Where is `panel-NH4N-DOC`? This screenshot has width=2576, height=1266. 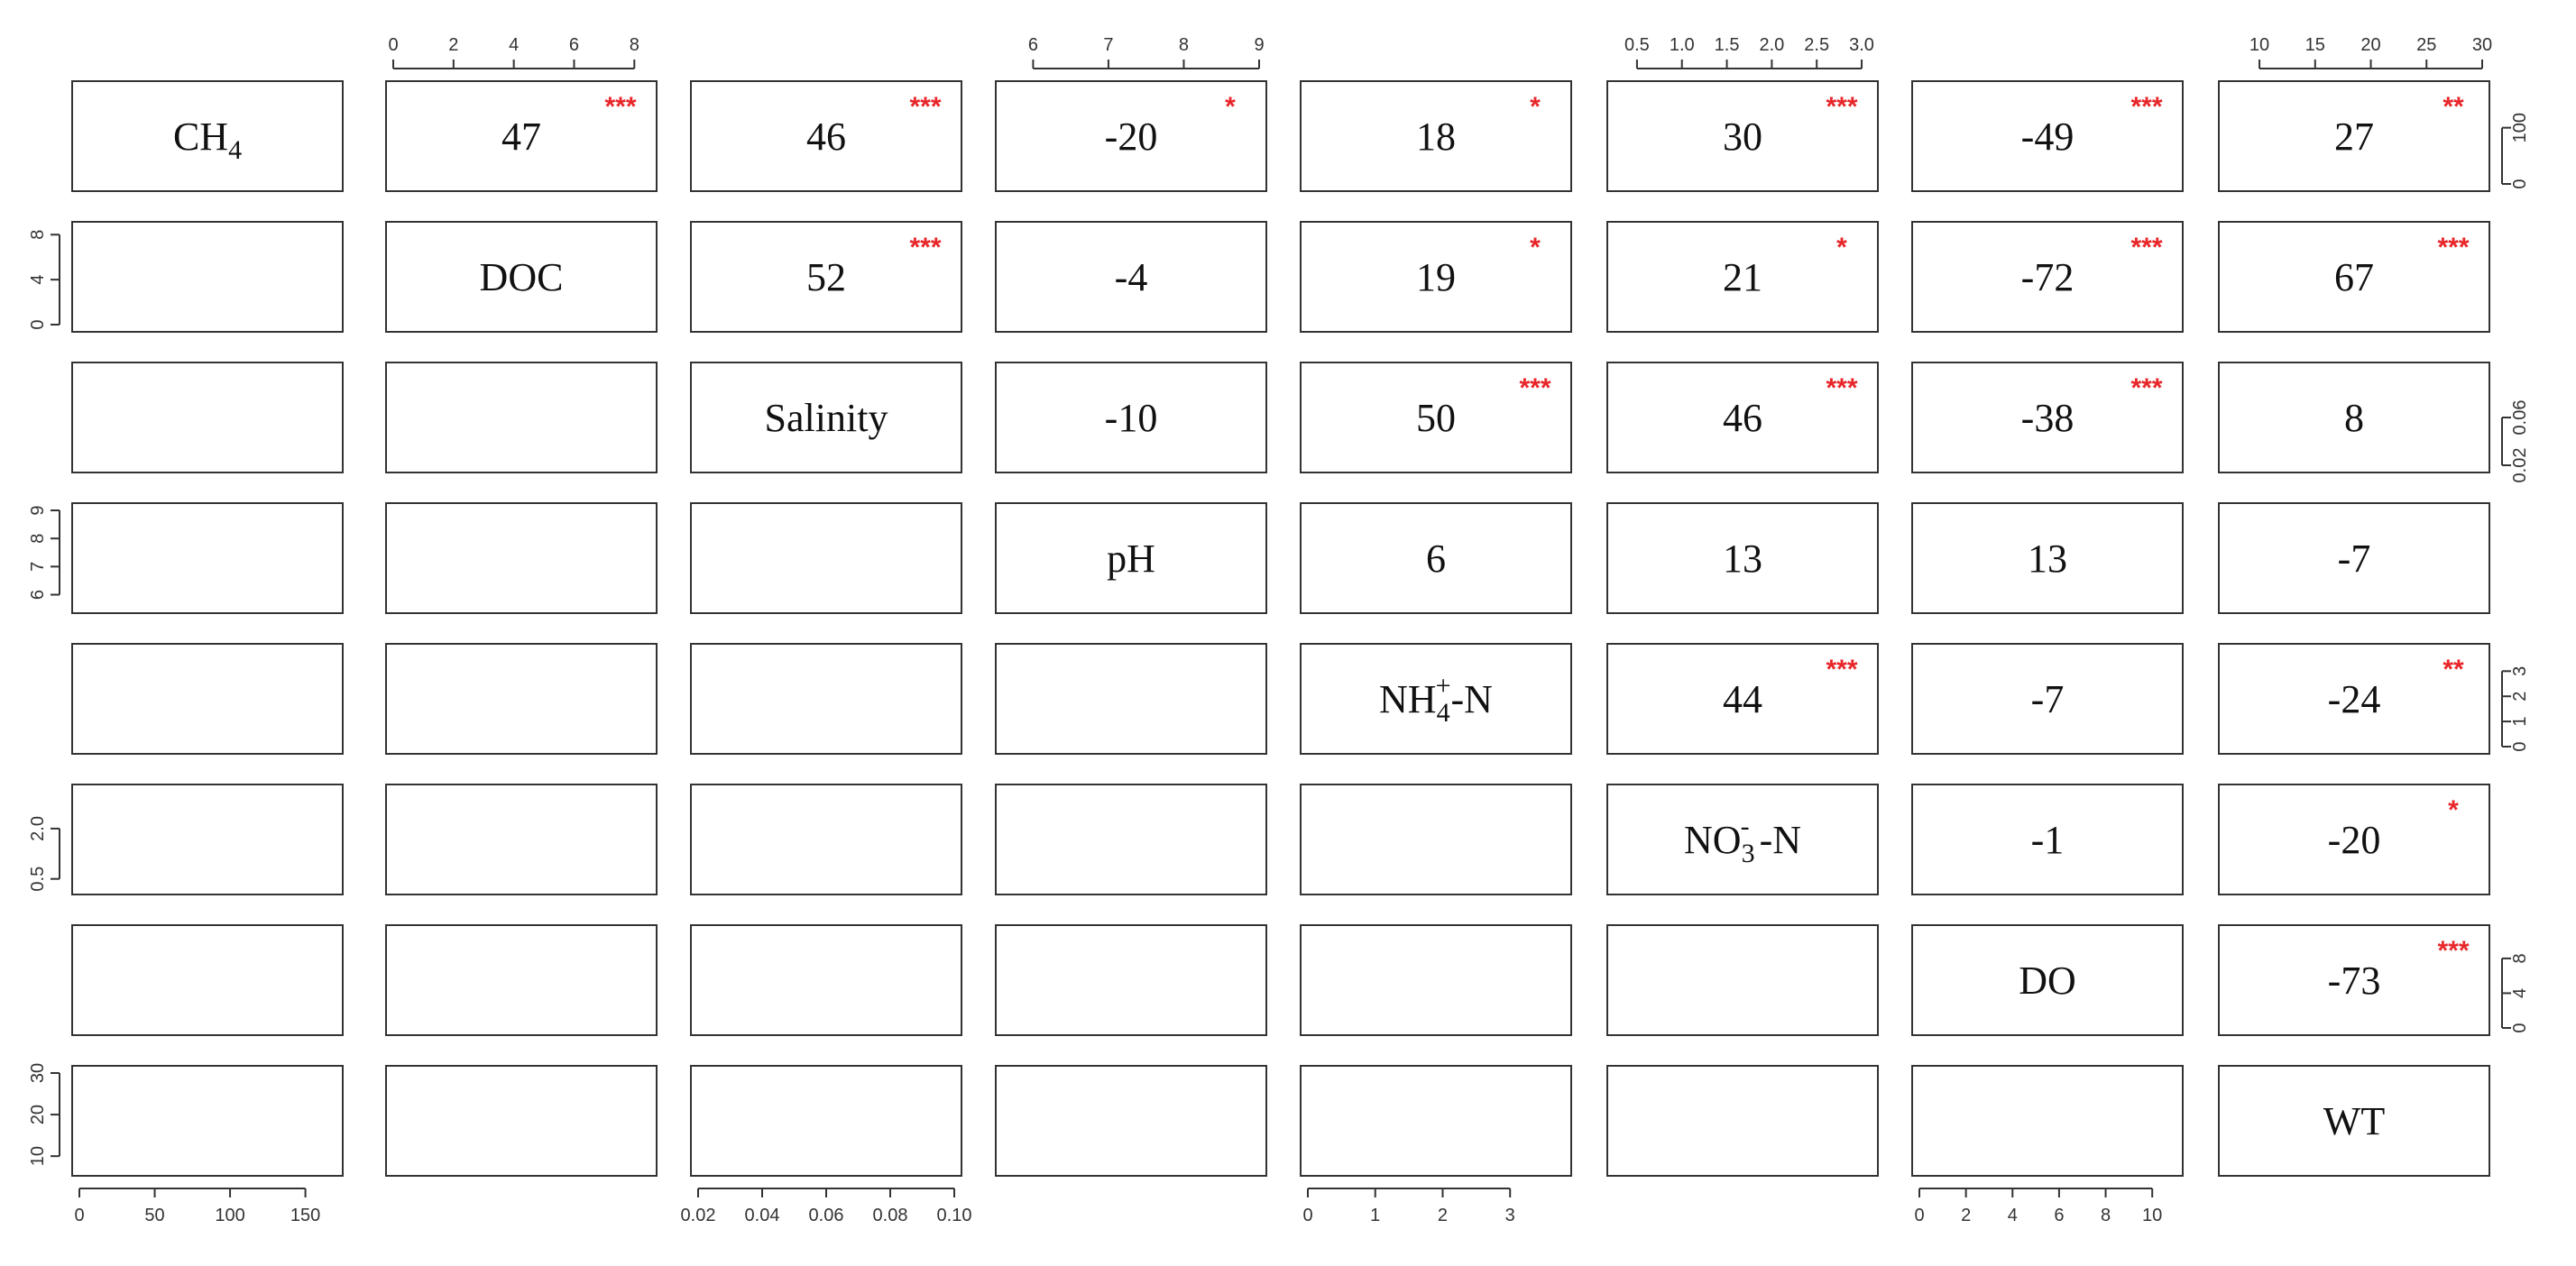
panel-NH4N-DOC is located at coordinates (521, 699).